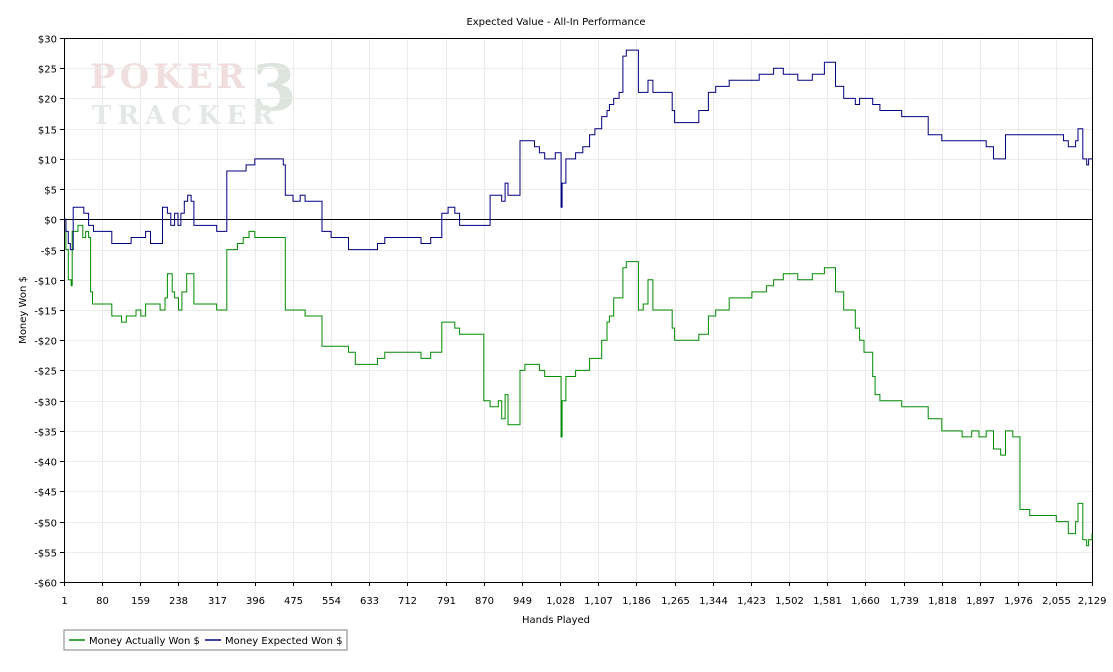 The width and height of the screenshot is (1113, 672). Describe the element at coordinates (47, 100) in the screenshot. I see `y-tick-label: $20` at that location.